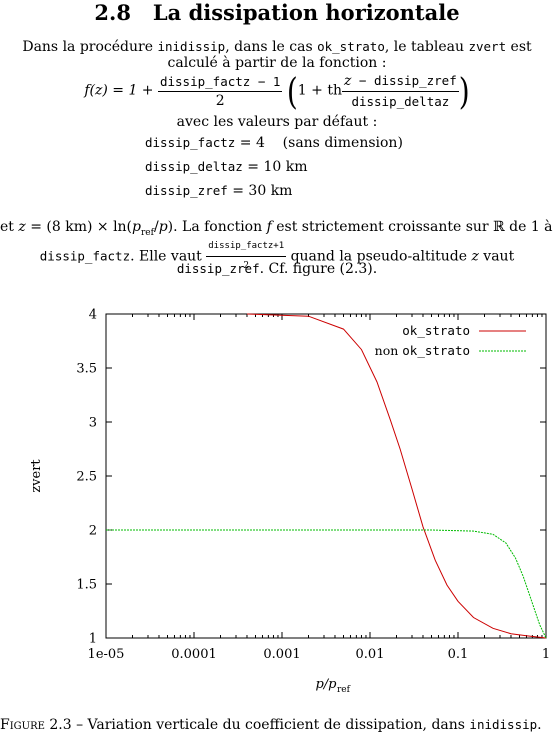 The image size is (554, 736). I want to click on body-text: quand la pseudo-altitude, so click(379, 256).